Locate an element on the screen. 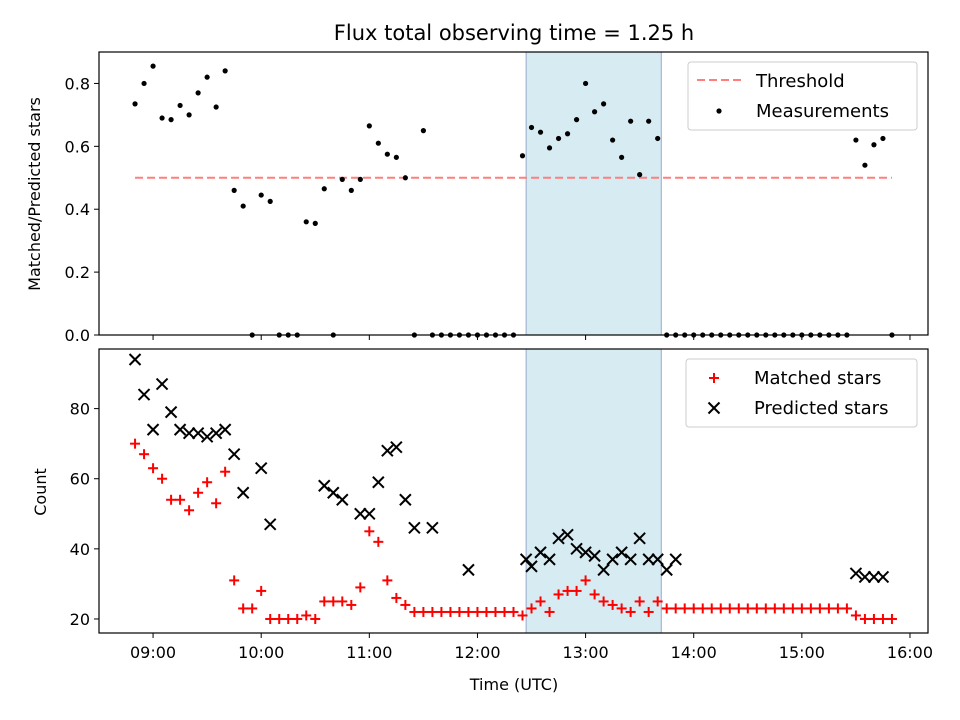 The image size is (960, 720). bottom-y-axis-ticks: 20 40 60 80 is located at coordinates (84, 514).